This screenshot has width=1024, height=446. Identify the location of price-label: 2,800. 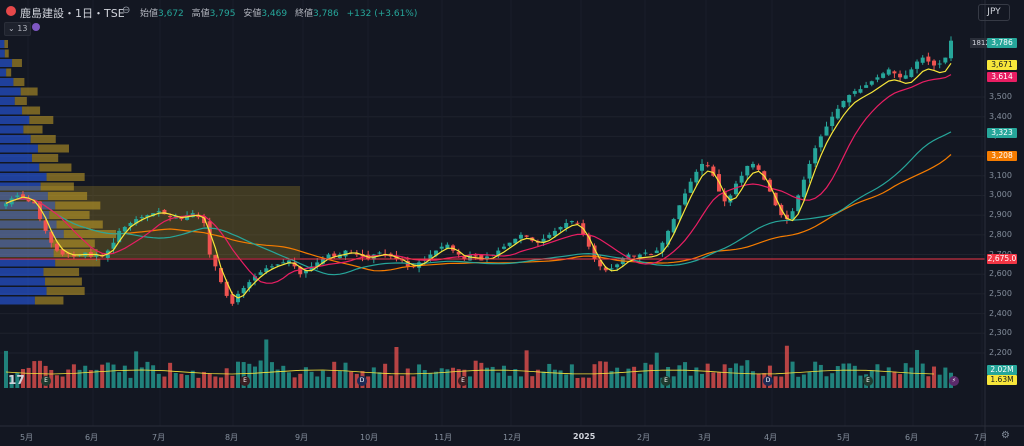
(1000, 234).